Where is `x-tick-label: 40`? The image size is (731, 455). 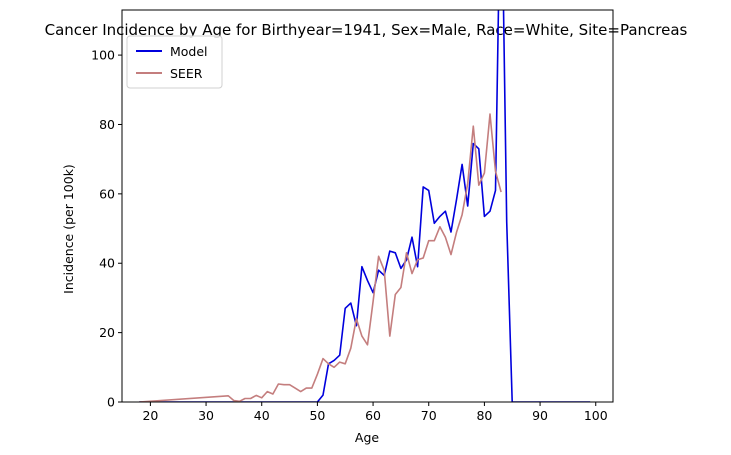 x-tick-label: 40 is located at coordinates (262, 415).